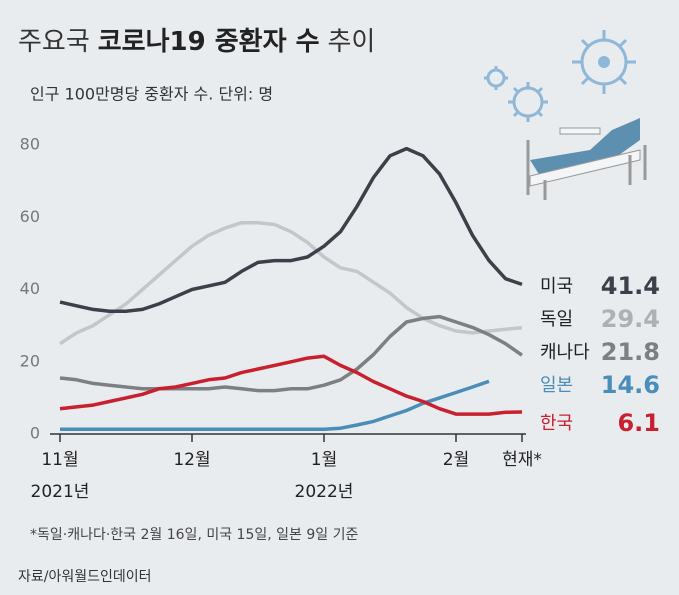 This screenshot has height=595, width=679. What do you see at coordinates (565, 115) in the screenshot?
I see `illustration` at bounding box center [565, 115].